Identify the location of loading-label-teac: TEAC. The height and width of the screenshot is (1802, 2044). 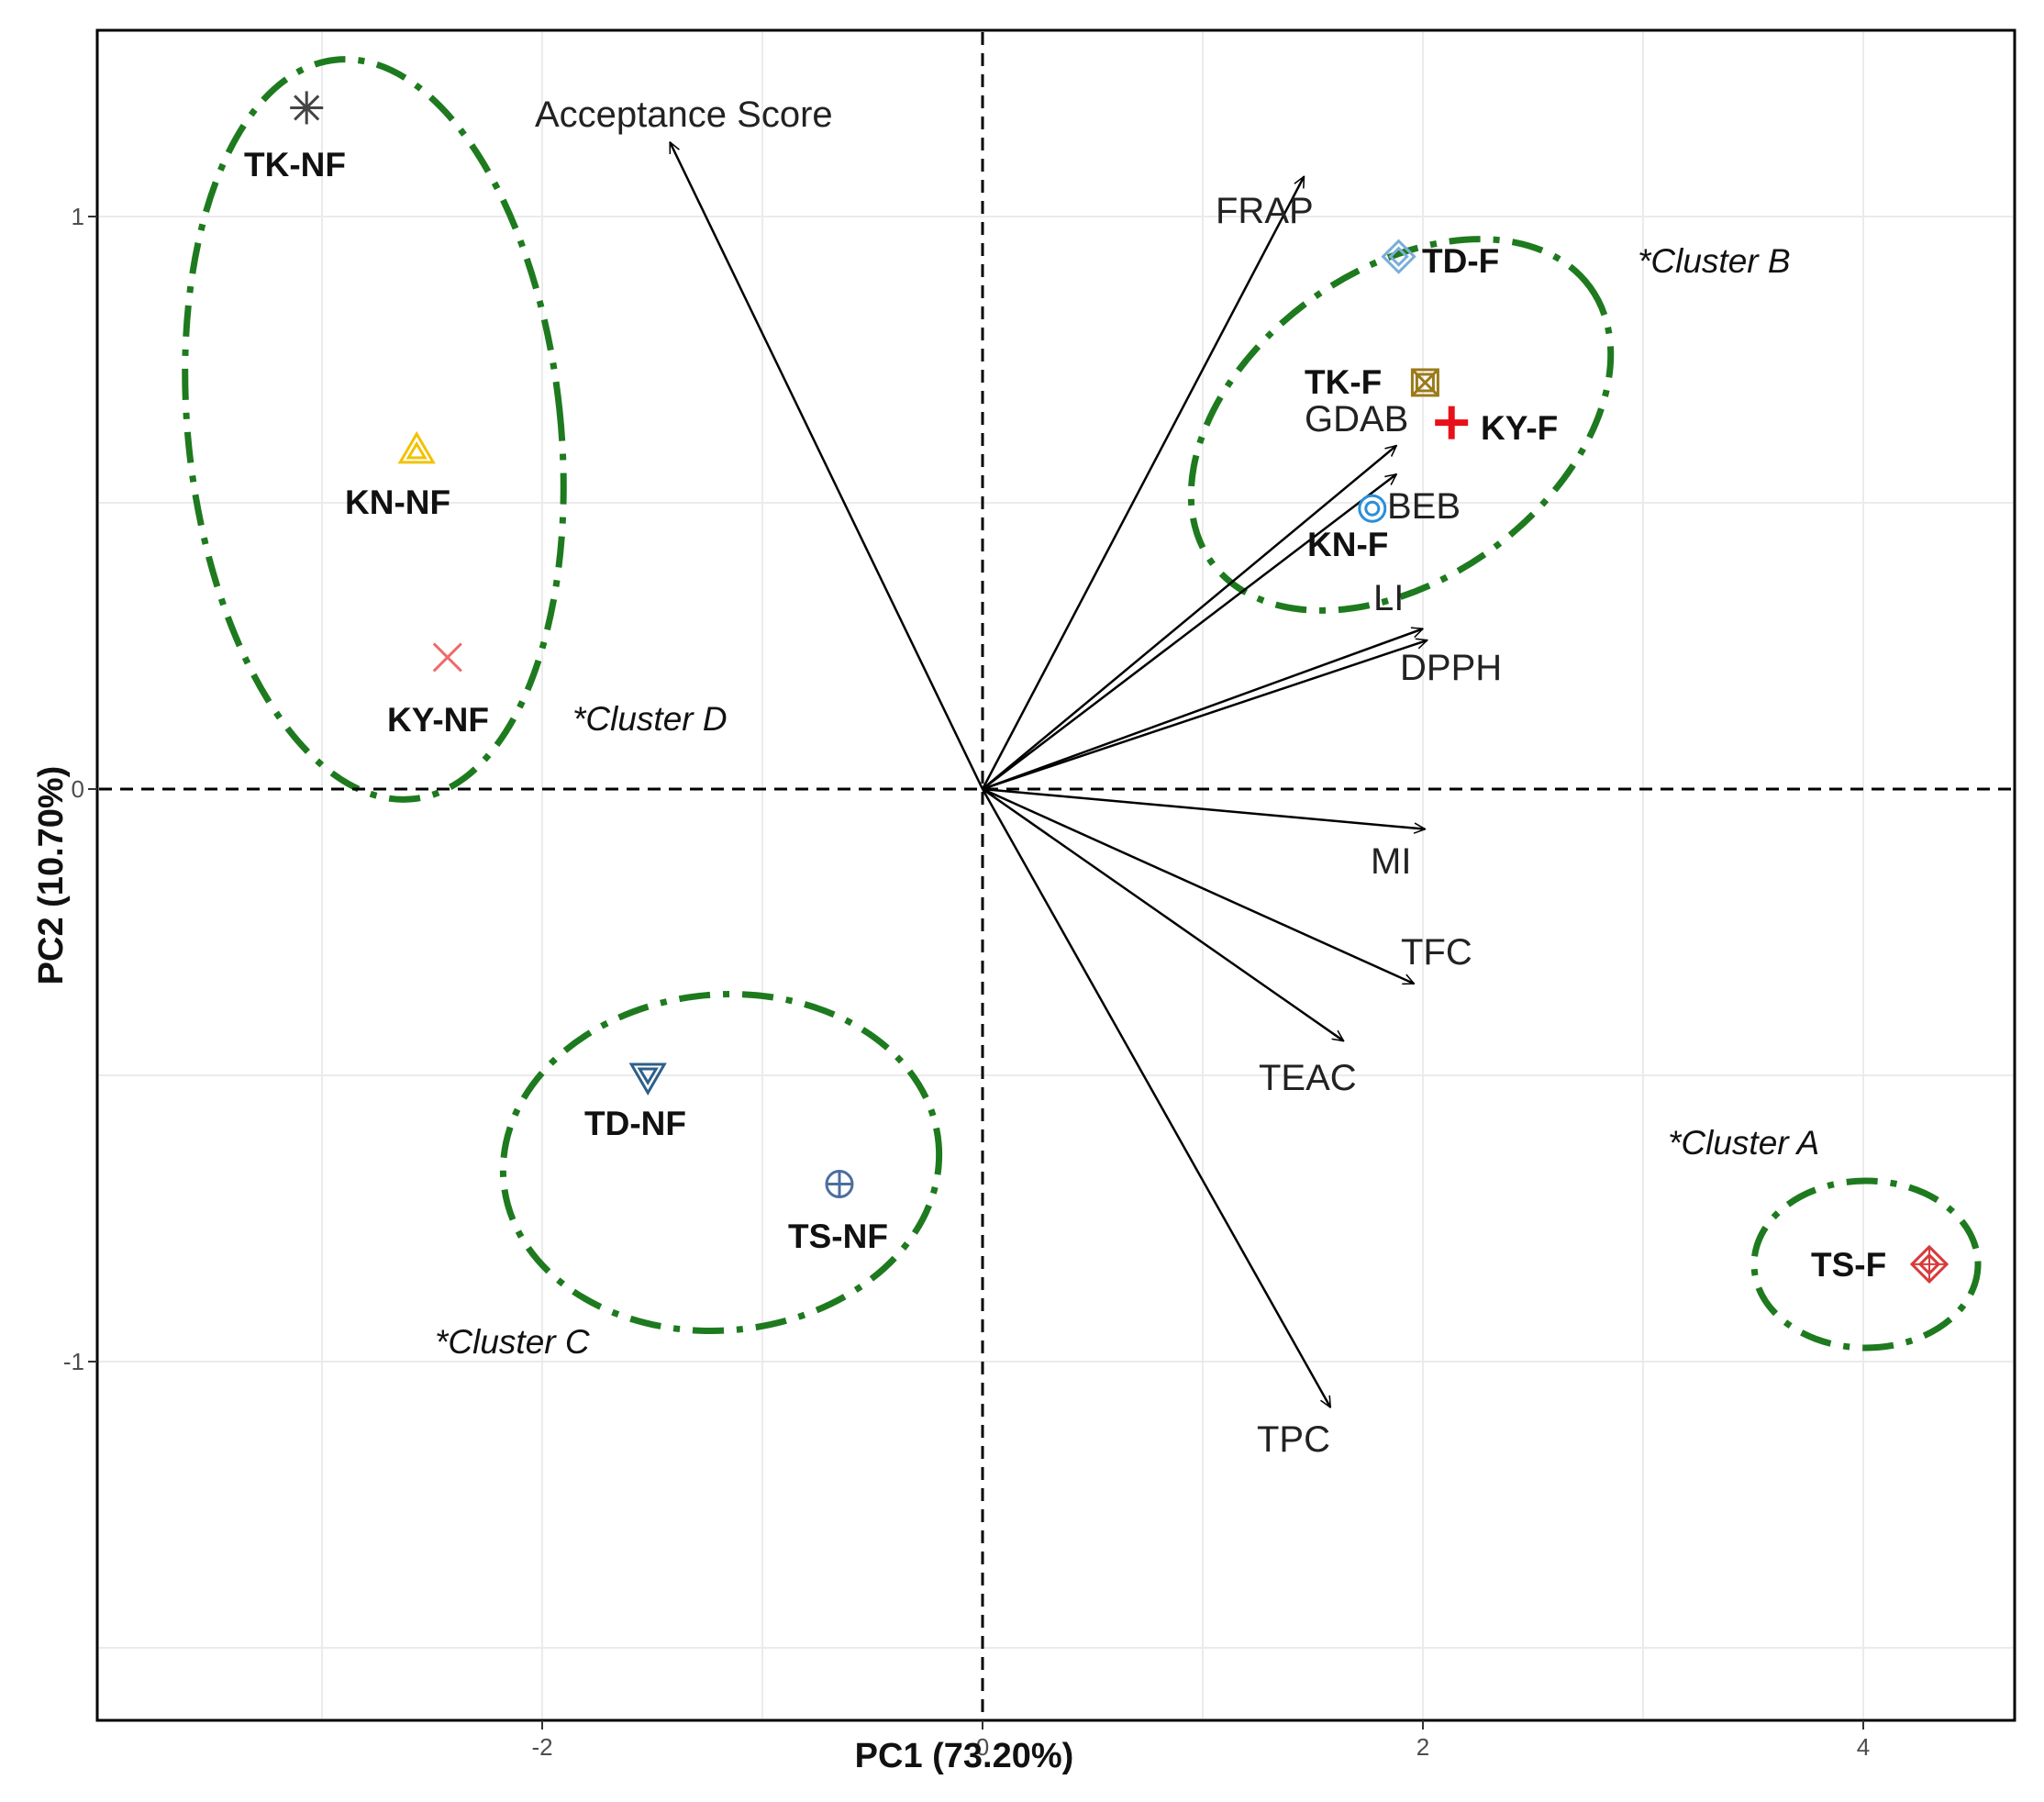
(1308, 1078).